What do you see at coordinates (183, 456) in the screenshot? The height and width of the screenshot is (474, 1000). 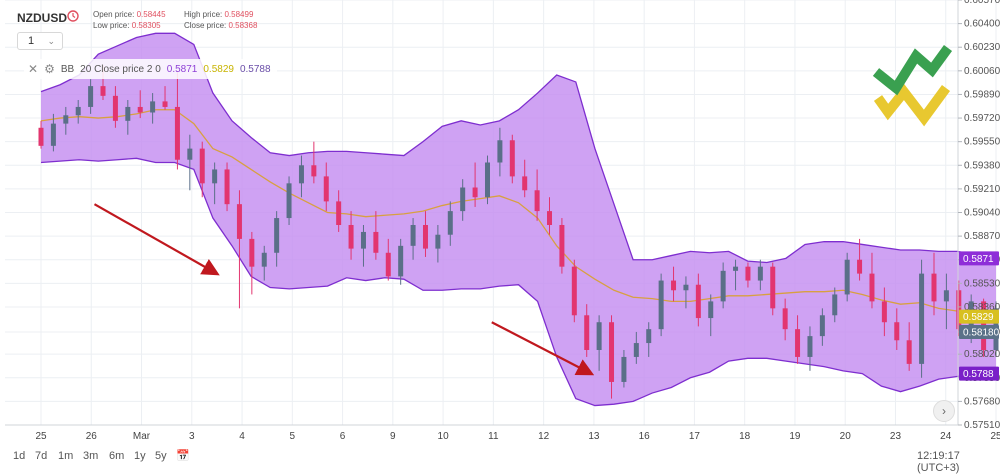 I see `calendar-icon: 📅` at bounding box center [183, 456].